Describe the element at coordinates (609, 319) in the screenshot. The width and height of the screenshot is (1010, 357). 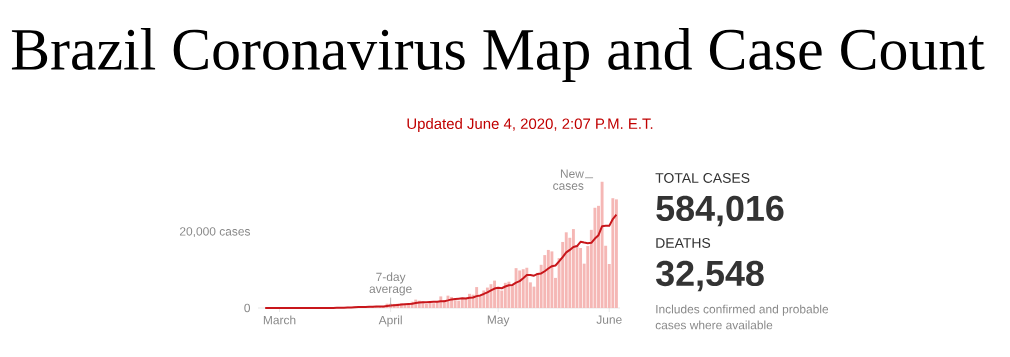
I see `x-tick-label: June` at that location.